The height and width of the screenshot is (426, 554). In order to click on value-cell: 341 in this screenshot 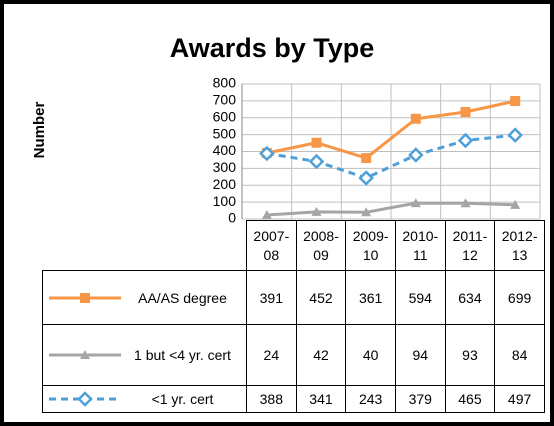, I will do `click(321, 399)`.